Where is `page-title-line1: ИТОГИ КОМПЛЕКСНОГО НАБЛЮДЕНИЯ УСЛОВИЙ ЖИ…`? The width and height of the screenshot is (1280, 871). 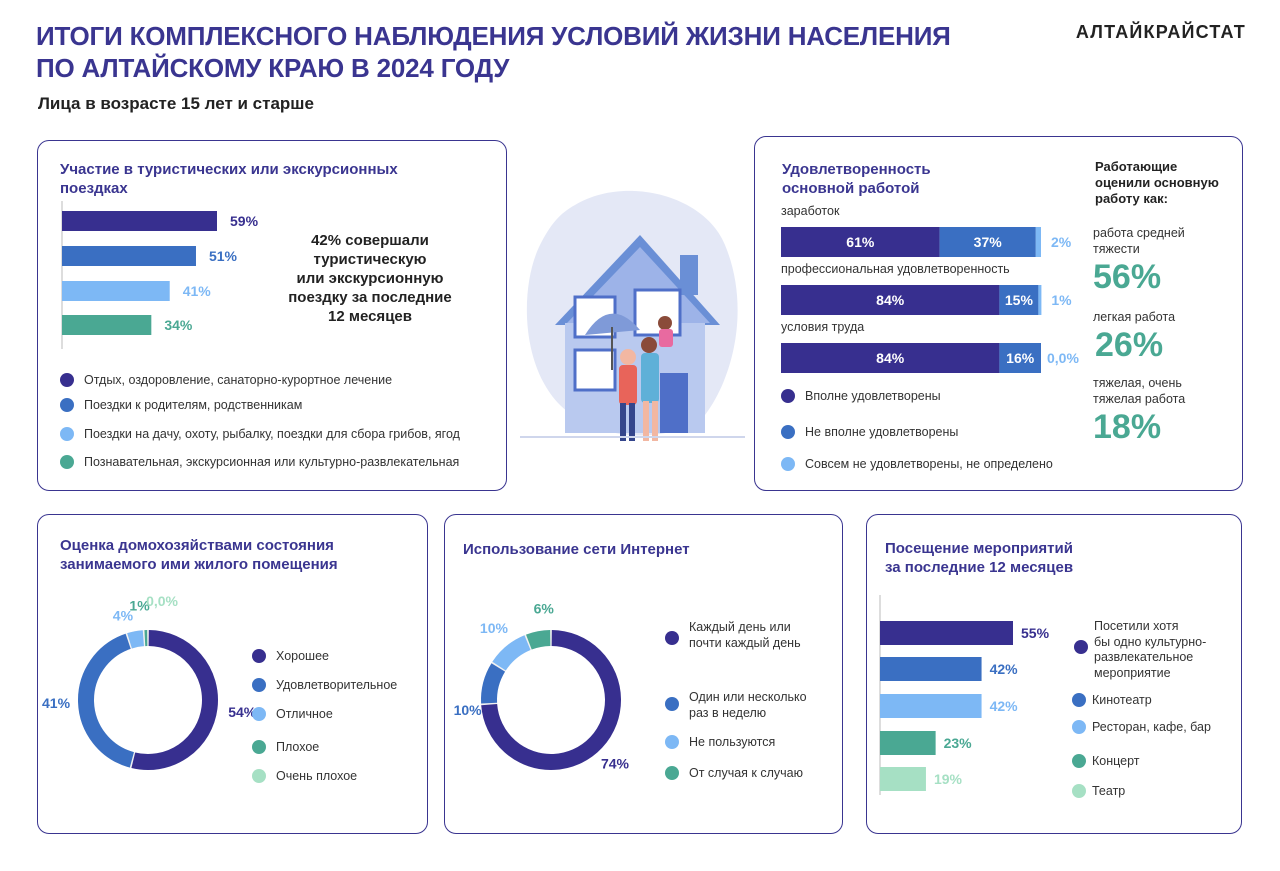 page-title-line1: ИТОГИ КОМПЛЕКСНОГО НАБЛЮДЕНИЯ УСЛОВИЙ ЖИ… is located at coordinates (493, 36).